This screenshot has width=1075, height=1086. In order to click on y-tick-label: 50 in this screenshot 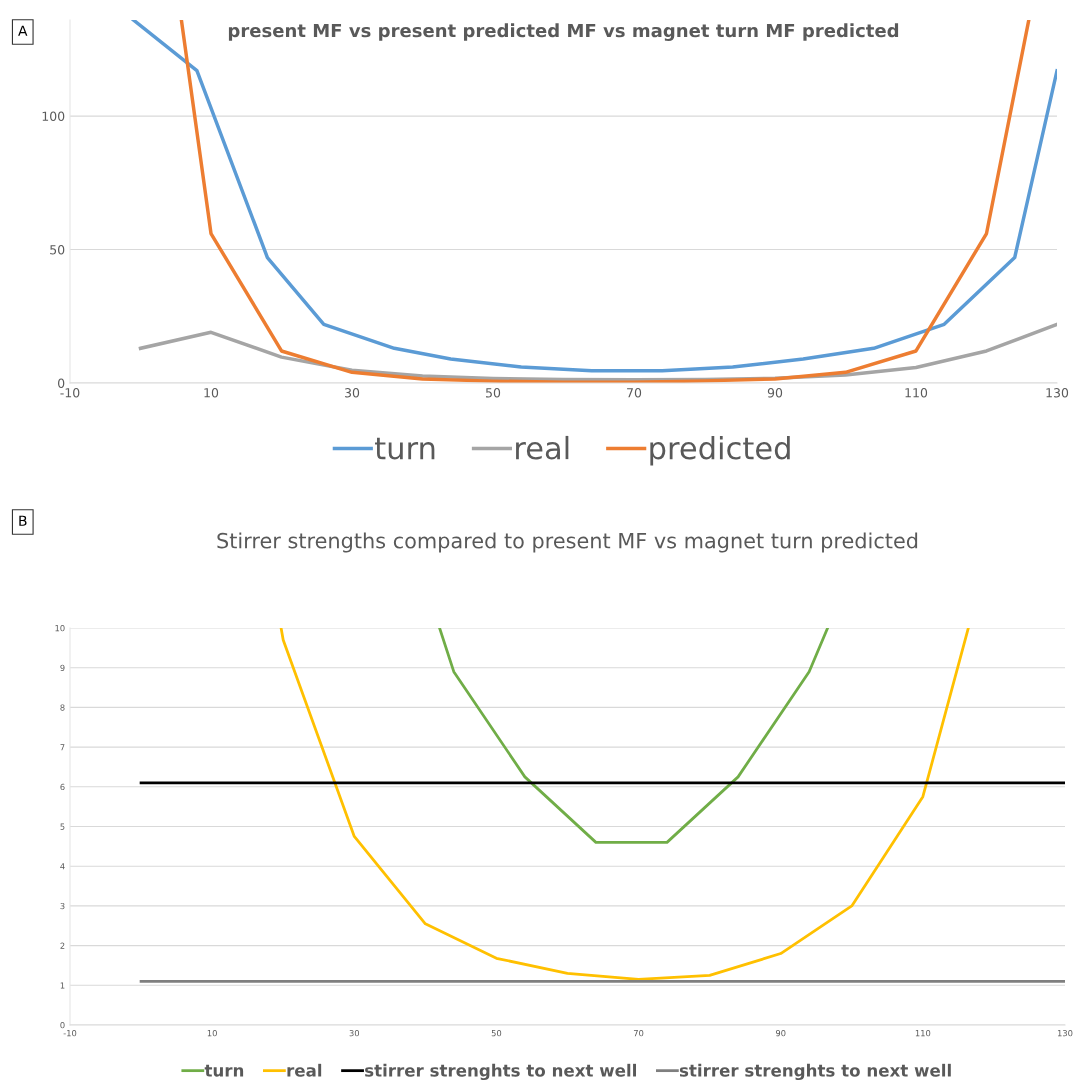, I will do `click(57, 250)`.